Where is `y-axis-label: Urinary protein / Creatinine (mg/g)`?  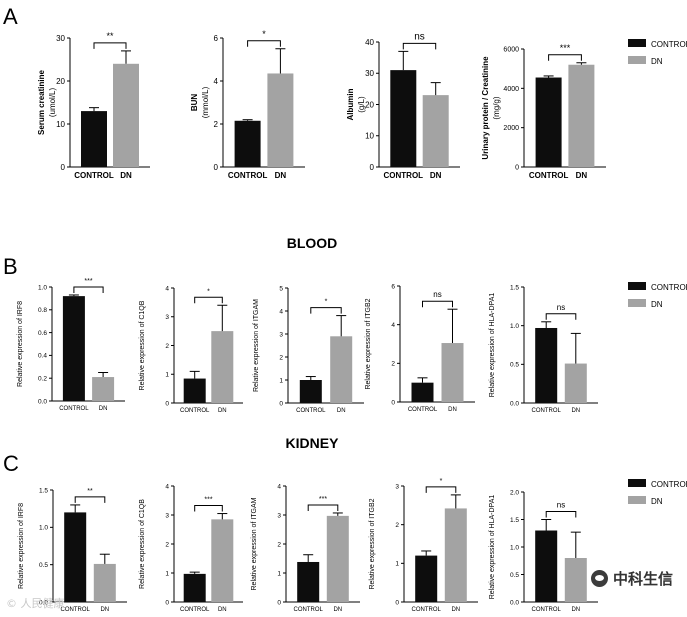
y-axis-label: Urinary protein / Creatinine (mg/g) is located at coordinates (491, 108).